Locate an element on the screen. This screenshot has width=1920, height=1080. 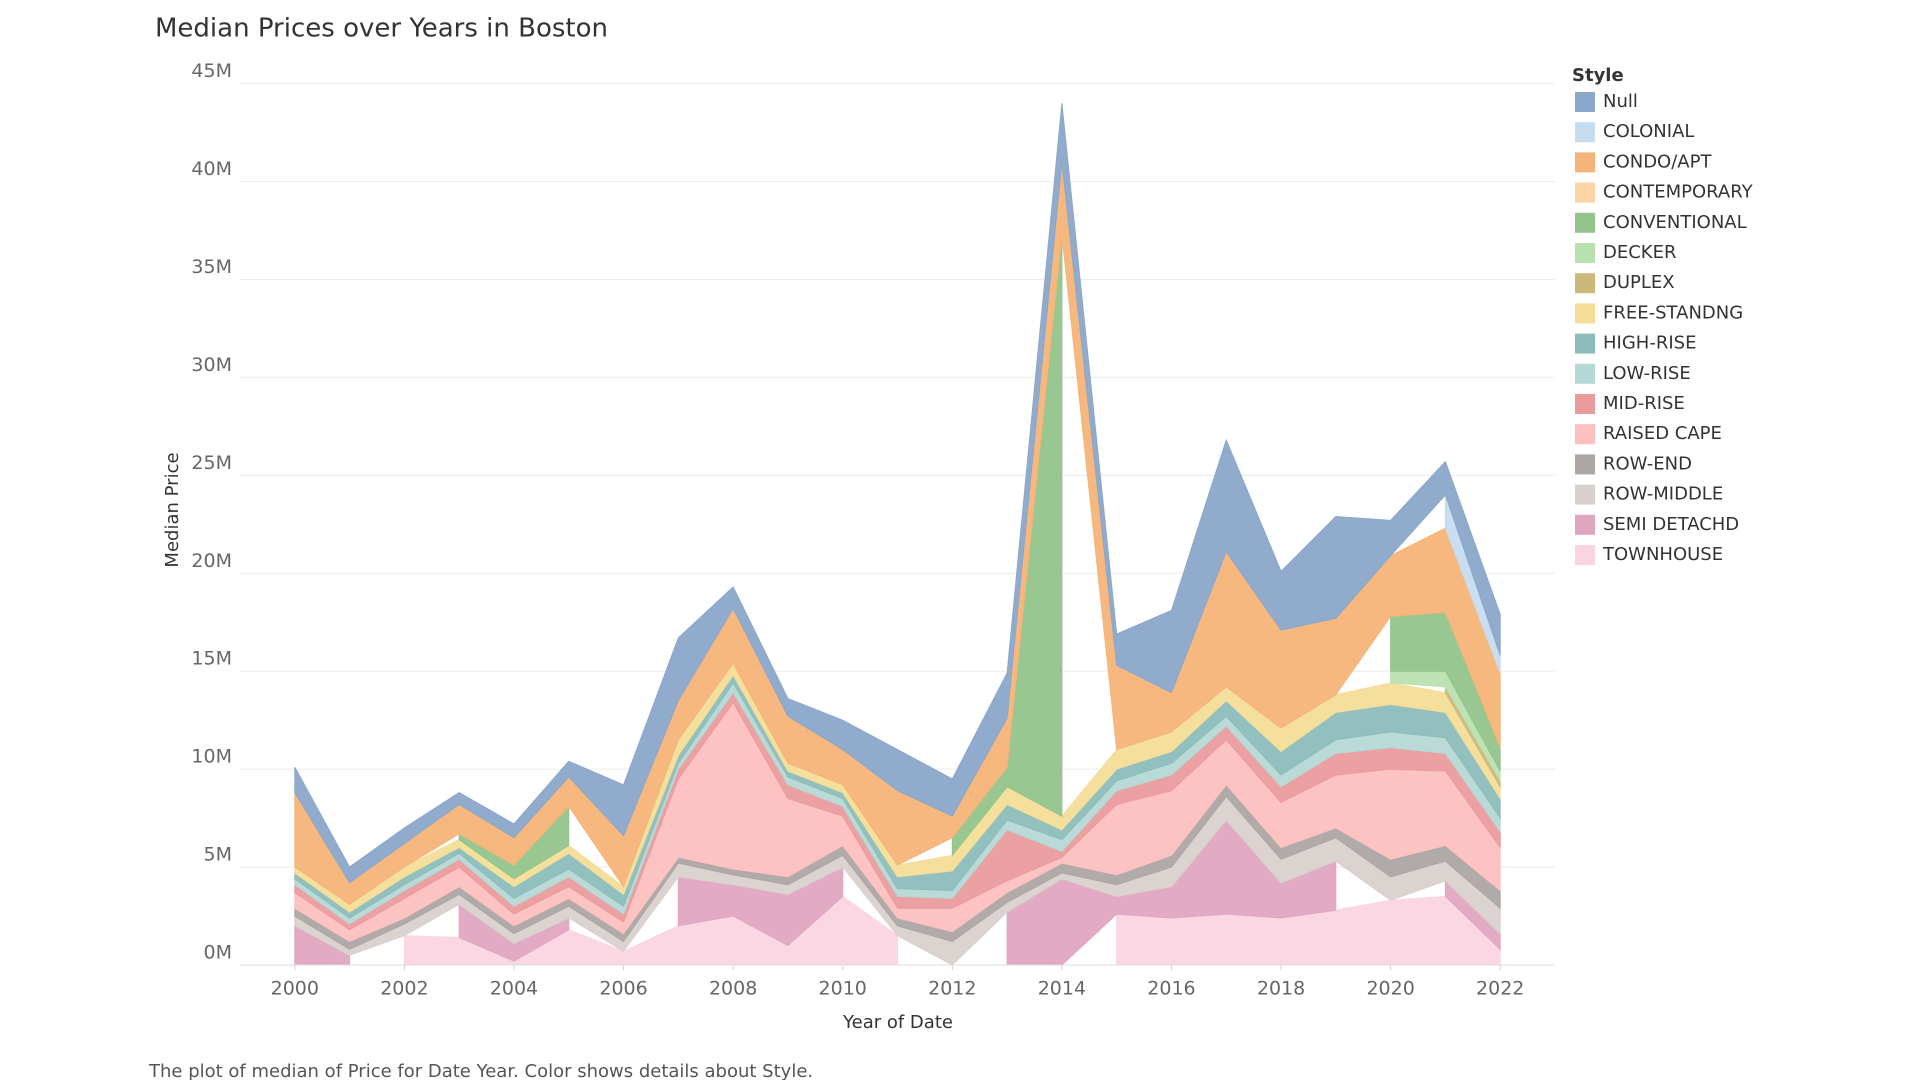
x-tick-label: 2006 is located at coordinates (623, 989).